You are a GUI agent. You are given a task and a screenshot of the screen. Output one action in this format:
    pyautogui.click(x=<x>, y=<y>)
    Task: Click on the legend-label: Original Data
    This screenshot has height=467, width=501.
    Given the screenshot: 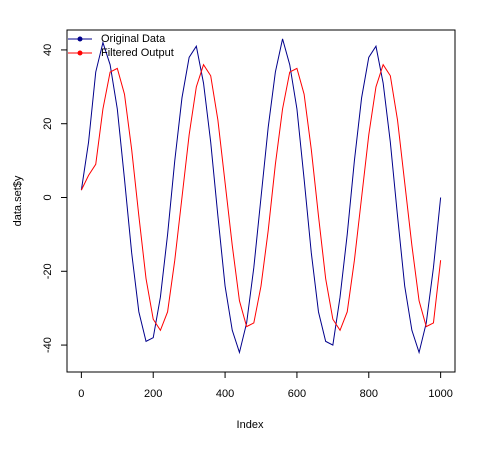 What is the action you would take?
    pyautogui.click(x=133, y=39)
    